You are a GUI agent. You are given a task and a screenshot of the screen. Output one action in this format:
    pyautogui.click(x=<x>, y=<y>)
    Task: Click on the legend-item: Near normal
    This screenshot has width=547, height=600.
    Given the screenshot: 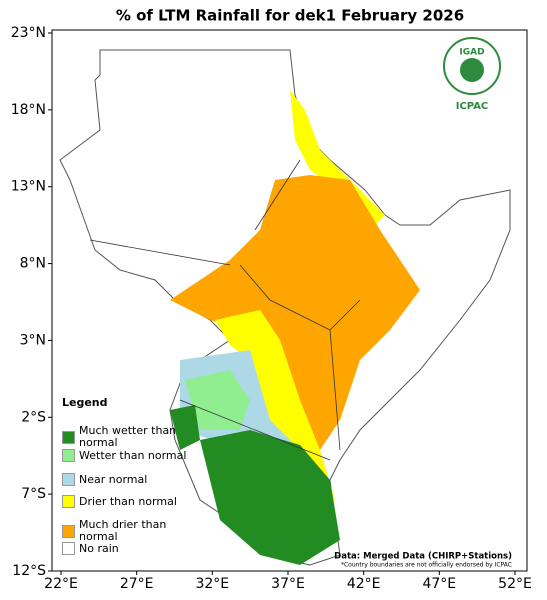 What is the action you would take?
    pyautogui.click(x=130, y=479)
    